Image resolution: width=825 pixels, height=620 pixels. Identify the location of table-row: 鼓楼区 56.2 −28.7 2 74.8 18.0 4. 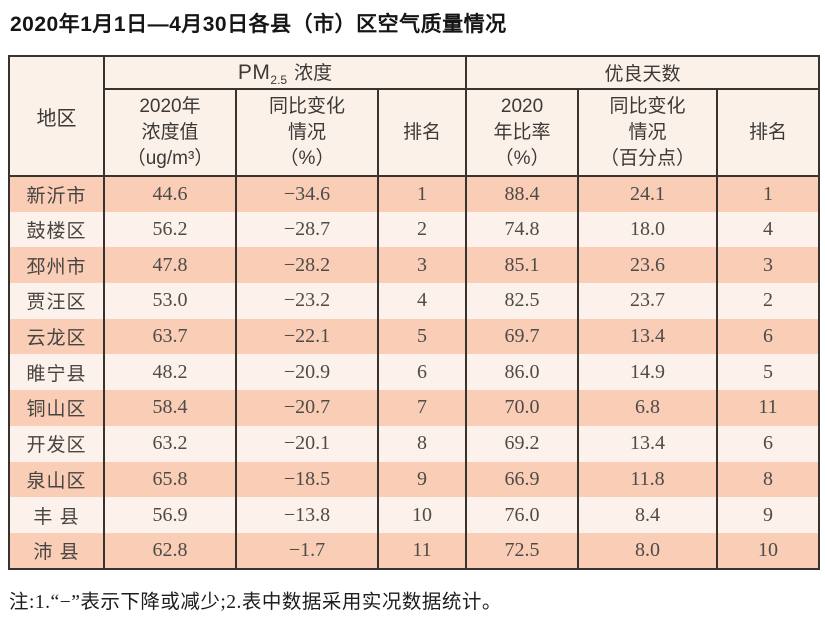
(414, 229).